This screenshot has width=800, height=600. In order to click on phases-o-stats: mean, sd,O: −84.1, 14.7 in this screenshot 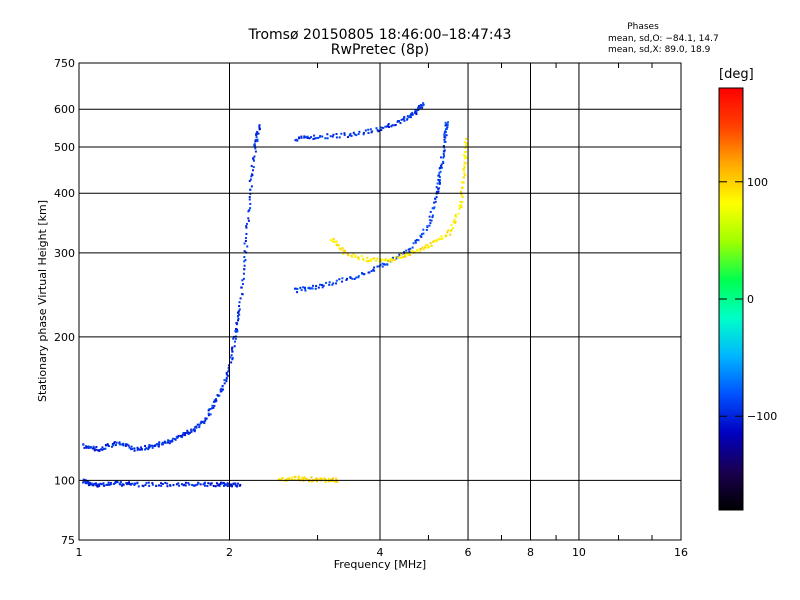, I will do `click(663, 39)`.